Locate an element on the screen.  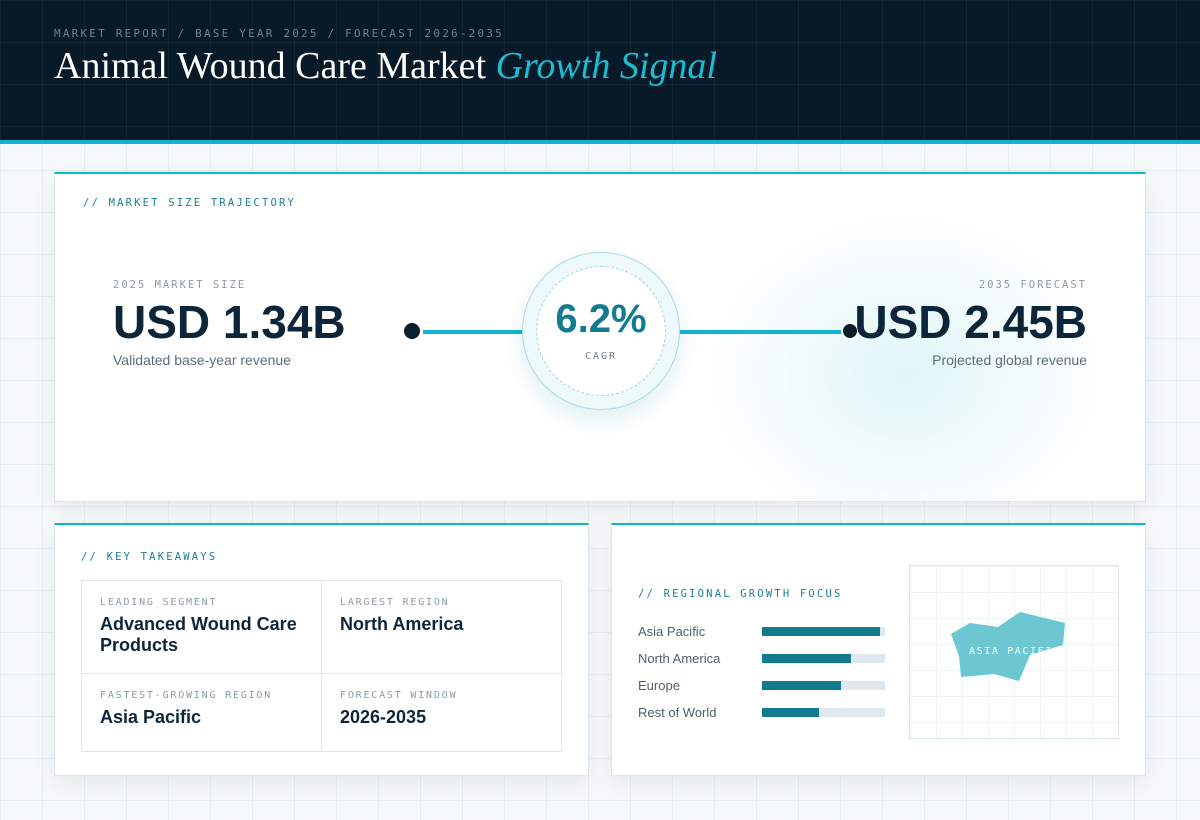
asia-pacific-map-icon is located at coordinates (1008, 646).